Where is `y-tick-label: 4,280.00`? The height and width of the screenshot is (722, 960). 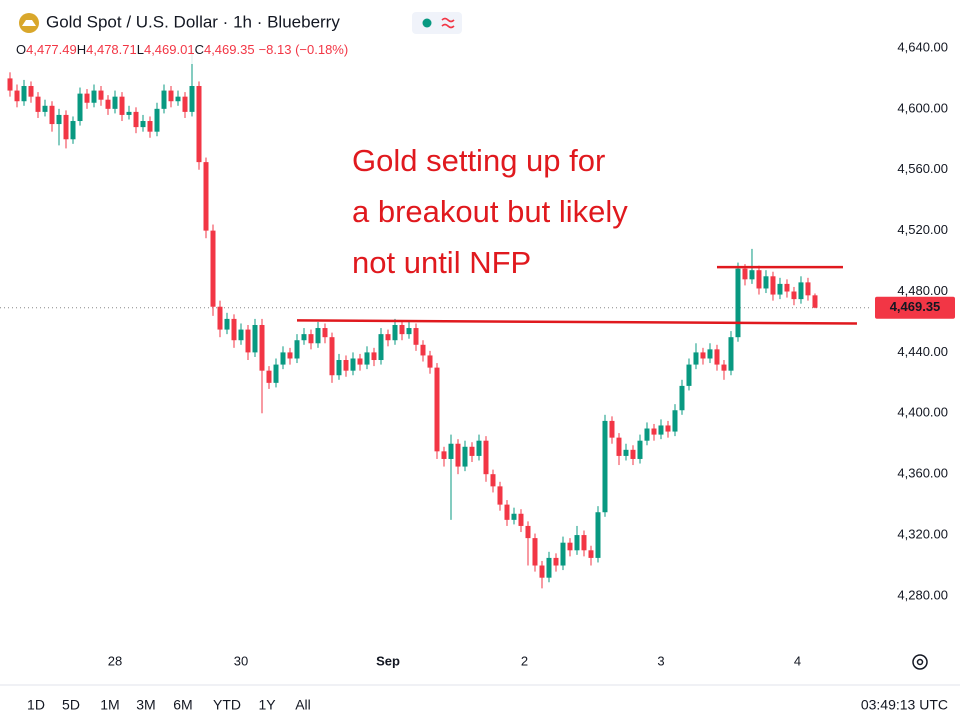
y-tick-label: 4,280.00 is located at coordinates (922, 594).